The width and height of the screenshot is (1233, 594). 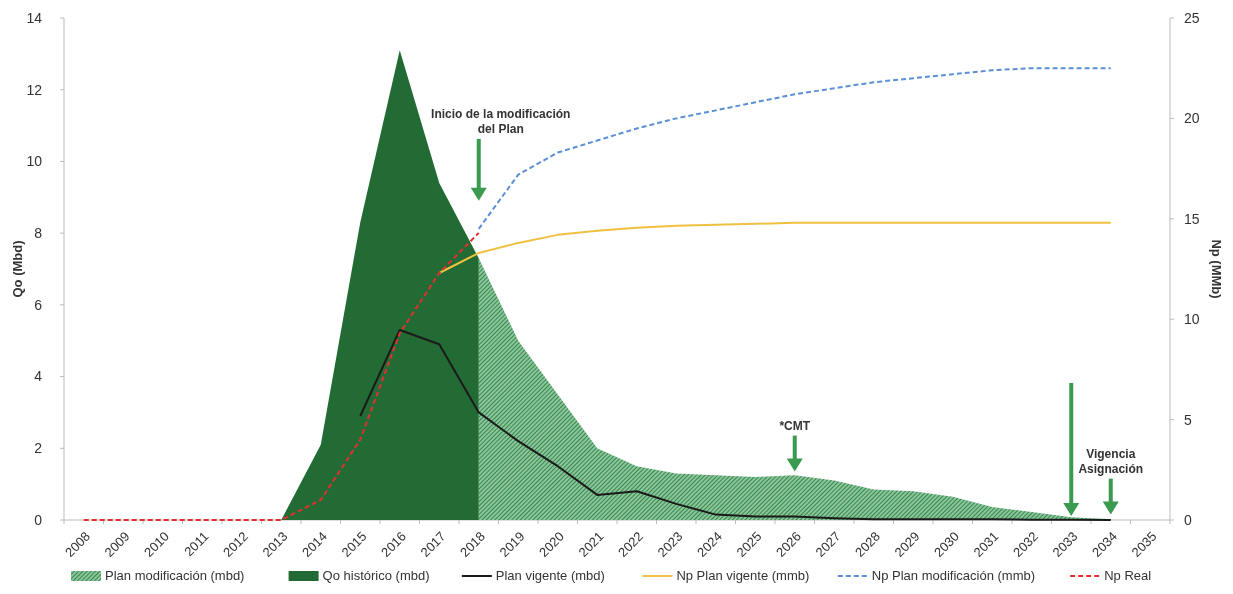 I want to click on y2-tick-label: 15, so click(x=1192, y=218).